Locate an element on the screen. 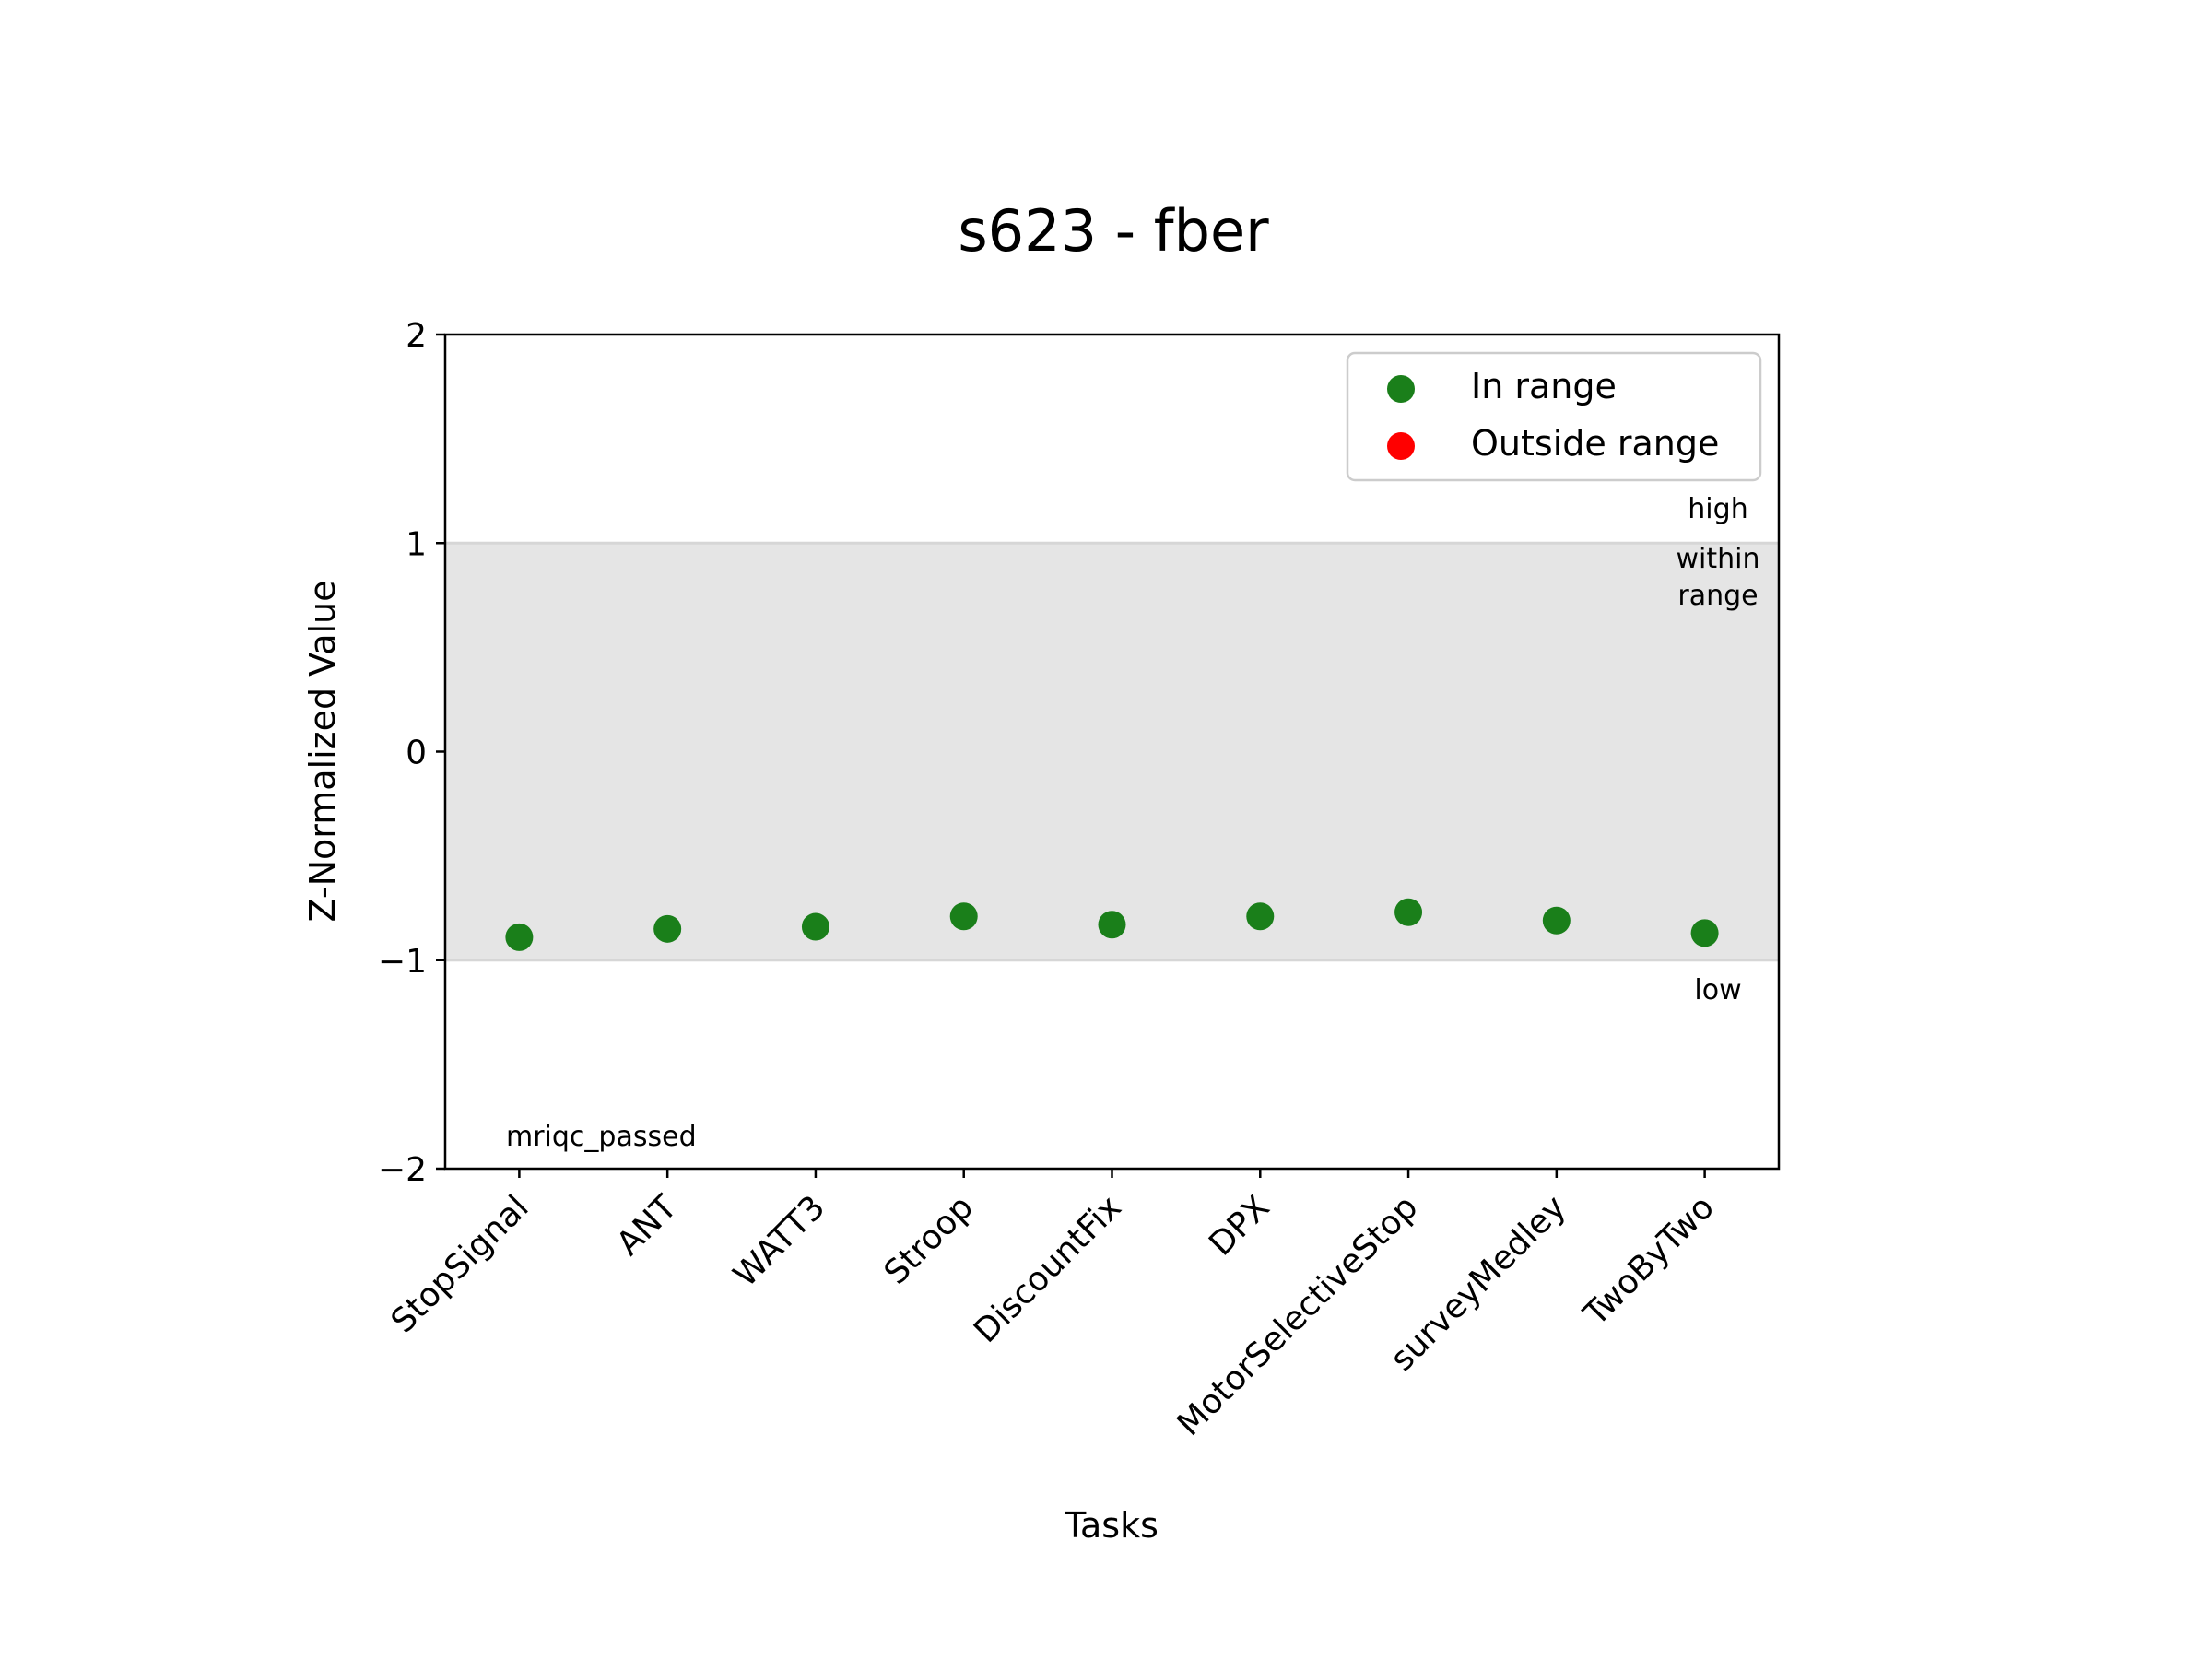  x-tick-label: DiscountFix is located at coordinates (1048, 1269).